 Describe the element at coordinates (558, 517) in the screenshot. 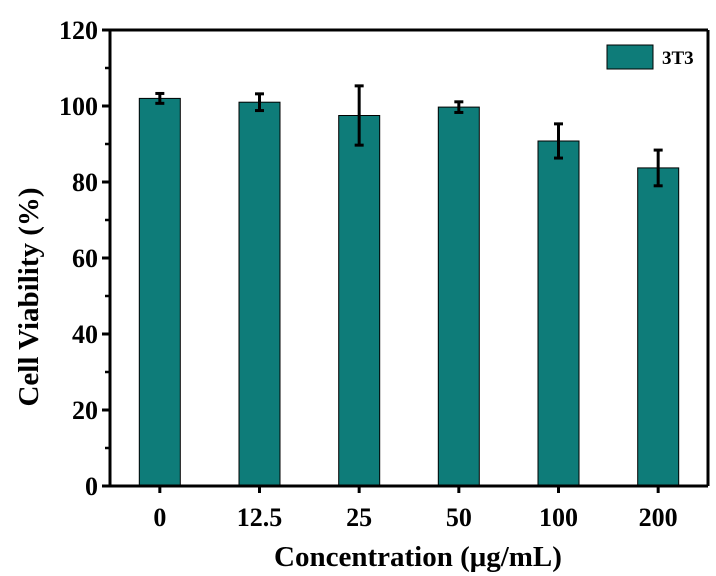

I see `x-tick-label-100: 100` at that location.